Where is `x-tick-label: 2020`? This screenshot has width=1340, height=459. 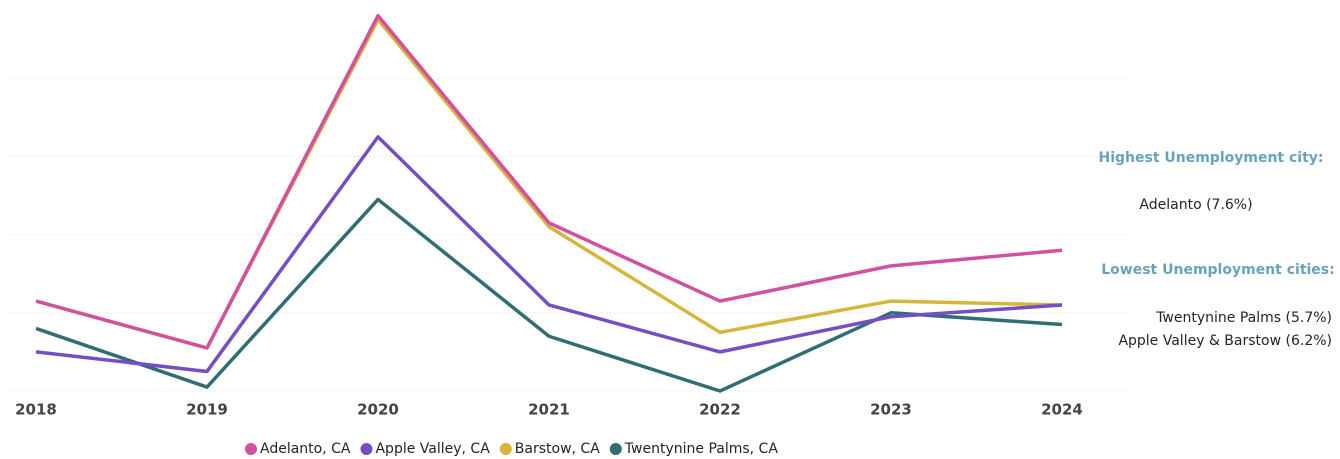 x-tick-label: 2020 is located at coordinates (378, 410).